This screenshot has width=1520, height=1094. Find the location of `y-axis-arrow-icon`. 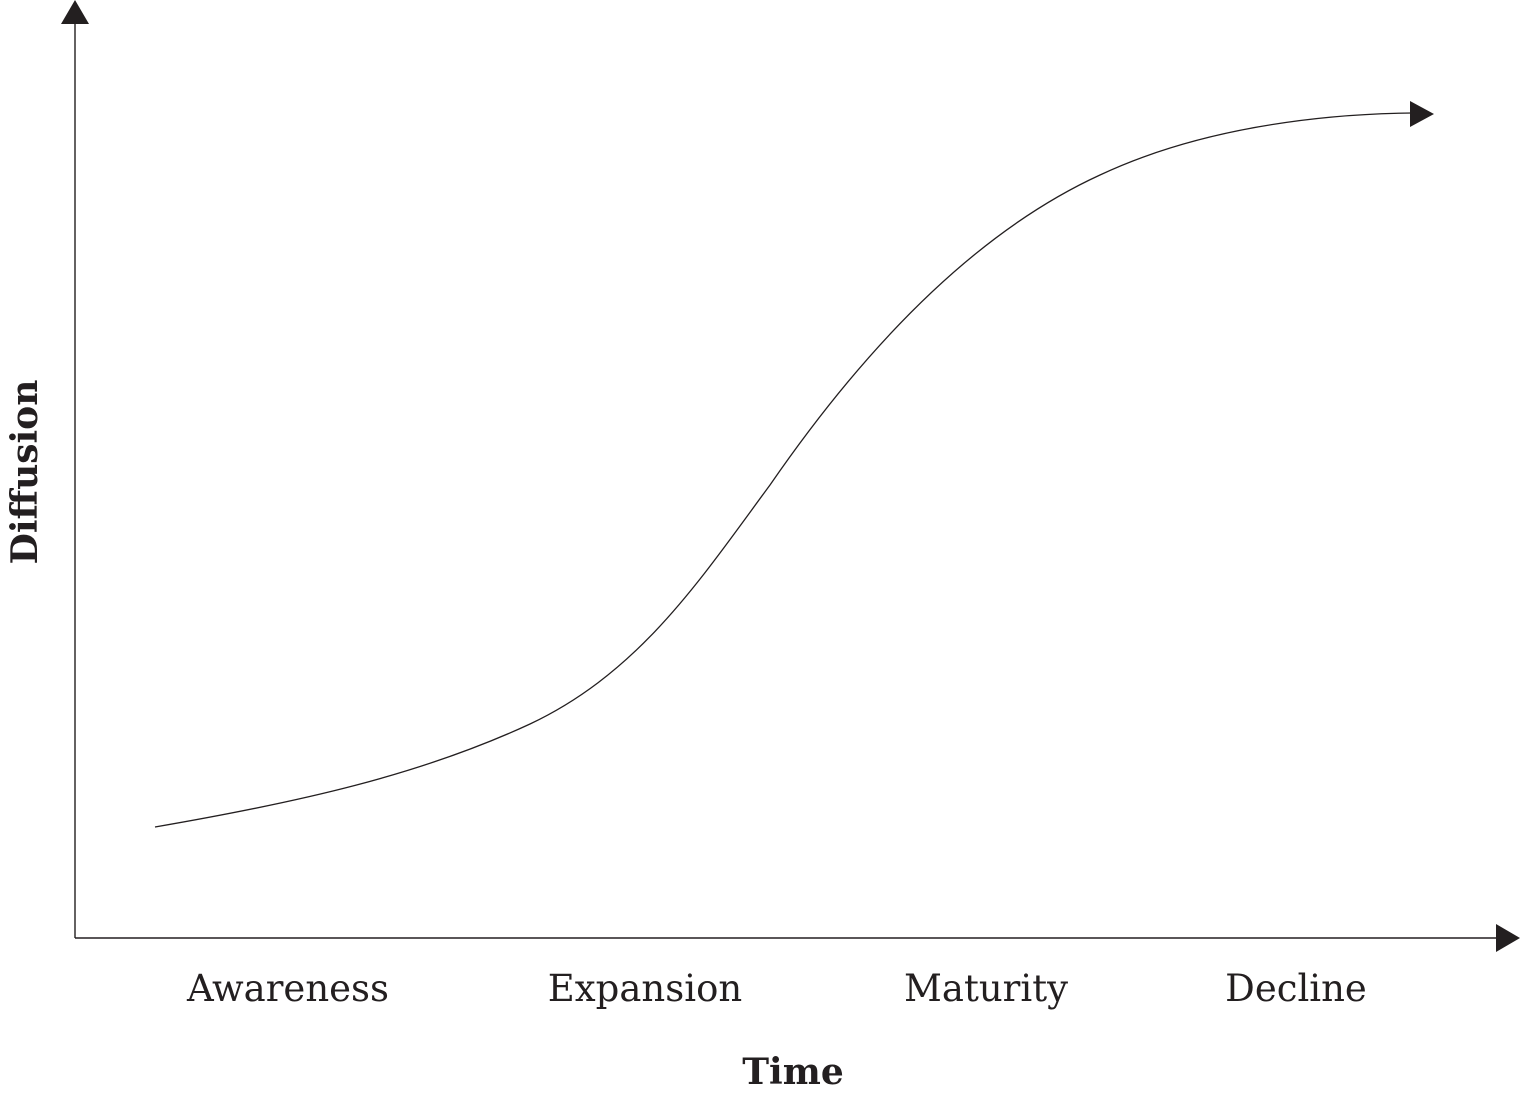

y-axis-arrow-icon is located at coordinates (75, 12).